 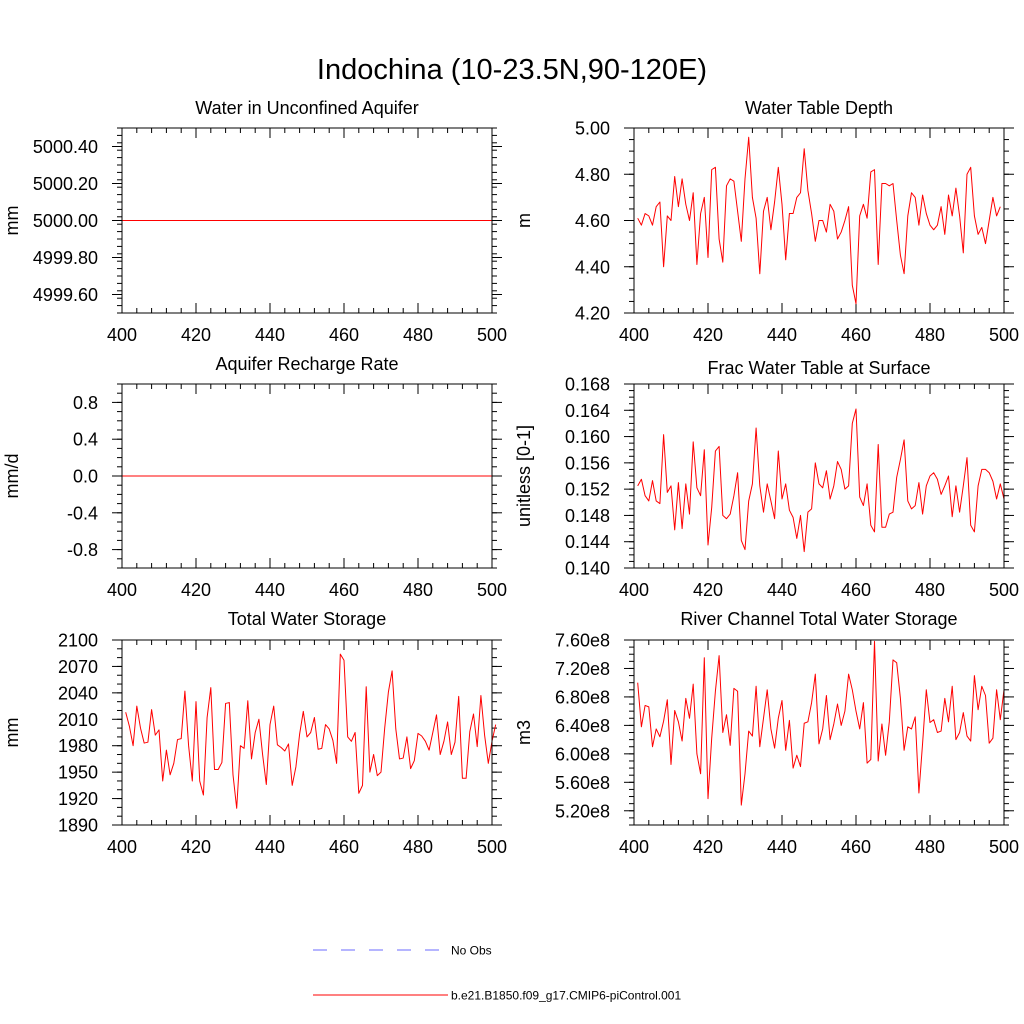 What do you see at coordinates (587, 385) in the screenshot?
I see `y-tick-label: 0.168` at bounding box center [587, 385].